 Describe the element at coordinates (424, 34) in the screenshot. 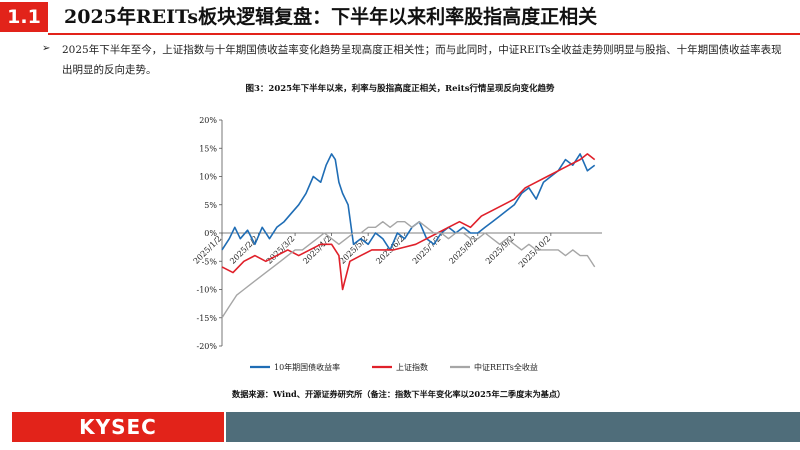

I see `header-rule` at that location.